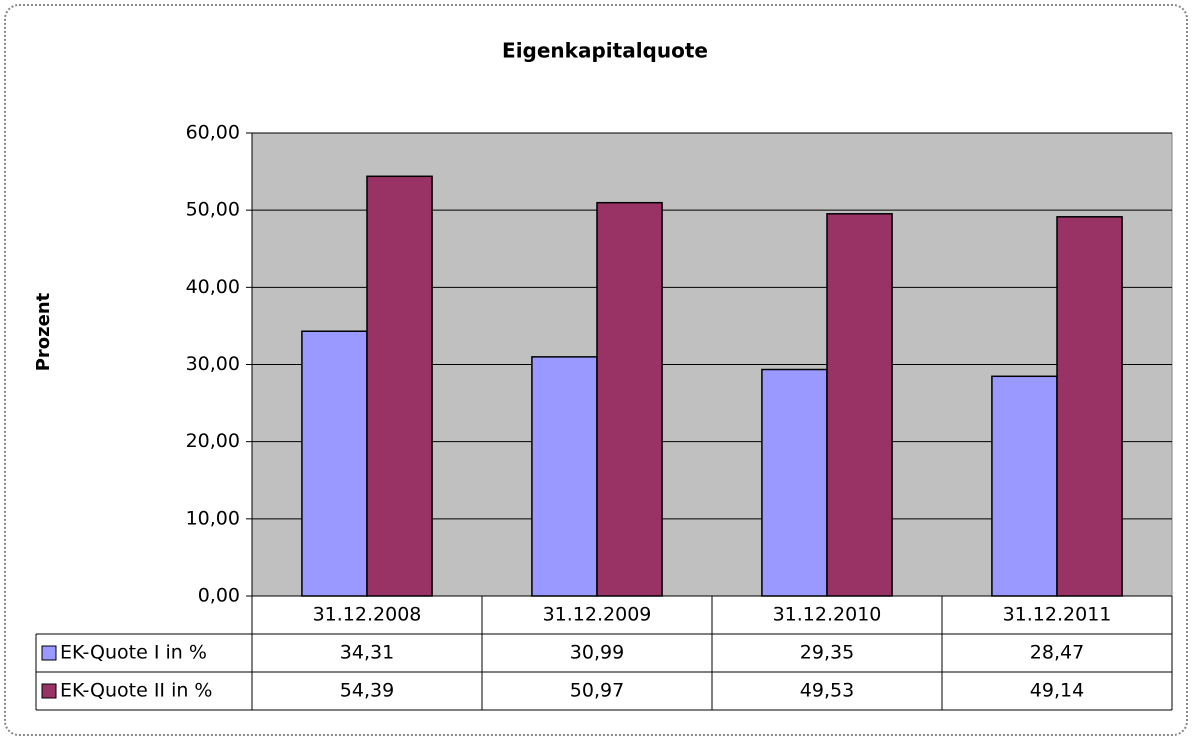 The width and height of the screenshot is (1192, 744). I want to click on legend-label: EK-Quote I in %, so click(133, 653).